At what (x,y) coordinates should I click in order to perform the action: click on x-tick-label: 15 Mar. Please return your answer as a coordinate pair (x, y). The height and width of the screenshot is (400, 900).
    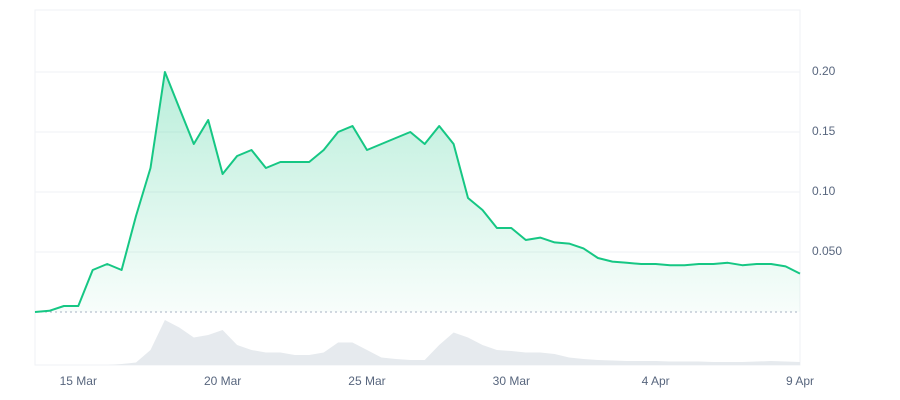
    Looking at the image, I should click on (78, 381).